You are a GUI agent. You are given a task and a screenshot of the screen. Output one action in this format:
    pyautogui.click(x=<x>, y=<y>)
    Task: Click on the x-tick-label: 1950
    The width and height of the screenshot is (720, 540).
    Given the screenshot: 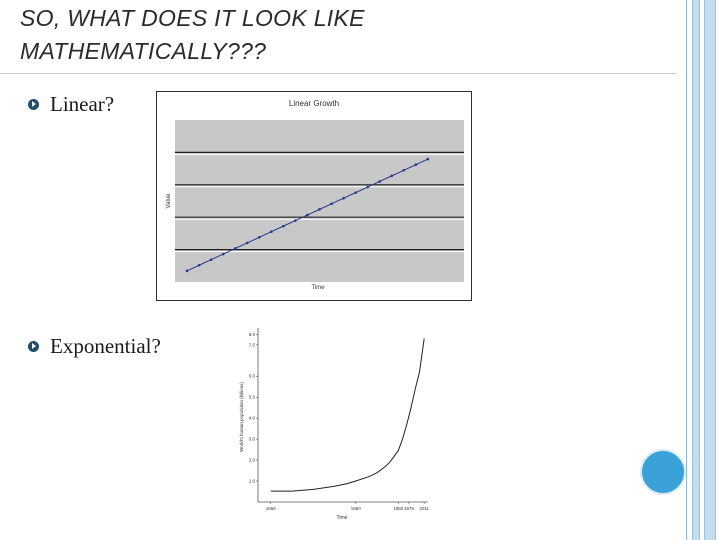 What is the action you would take?
    pyautogui.click(x=398, y=508)
    